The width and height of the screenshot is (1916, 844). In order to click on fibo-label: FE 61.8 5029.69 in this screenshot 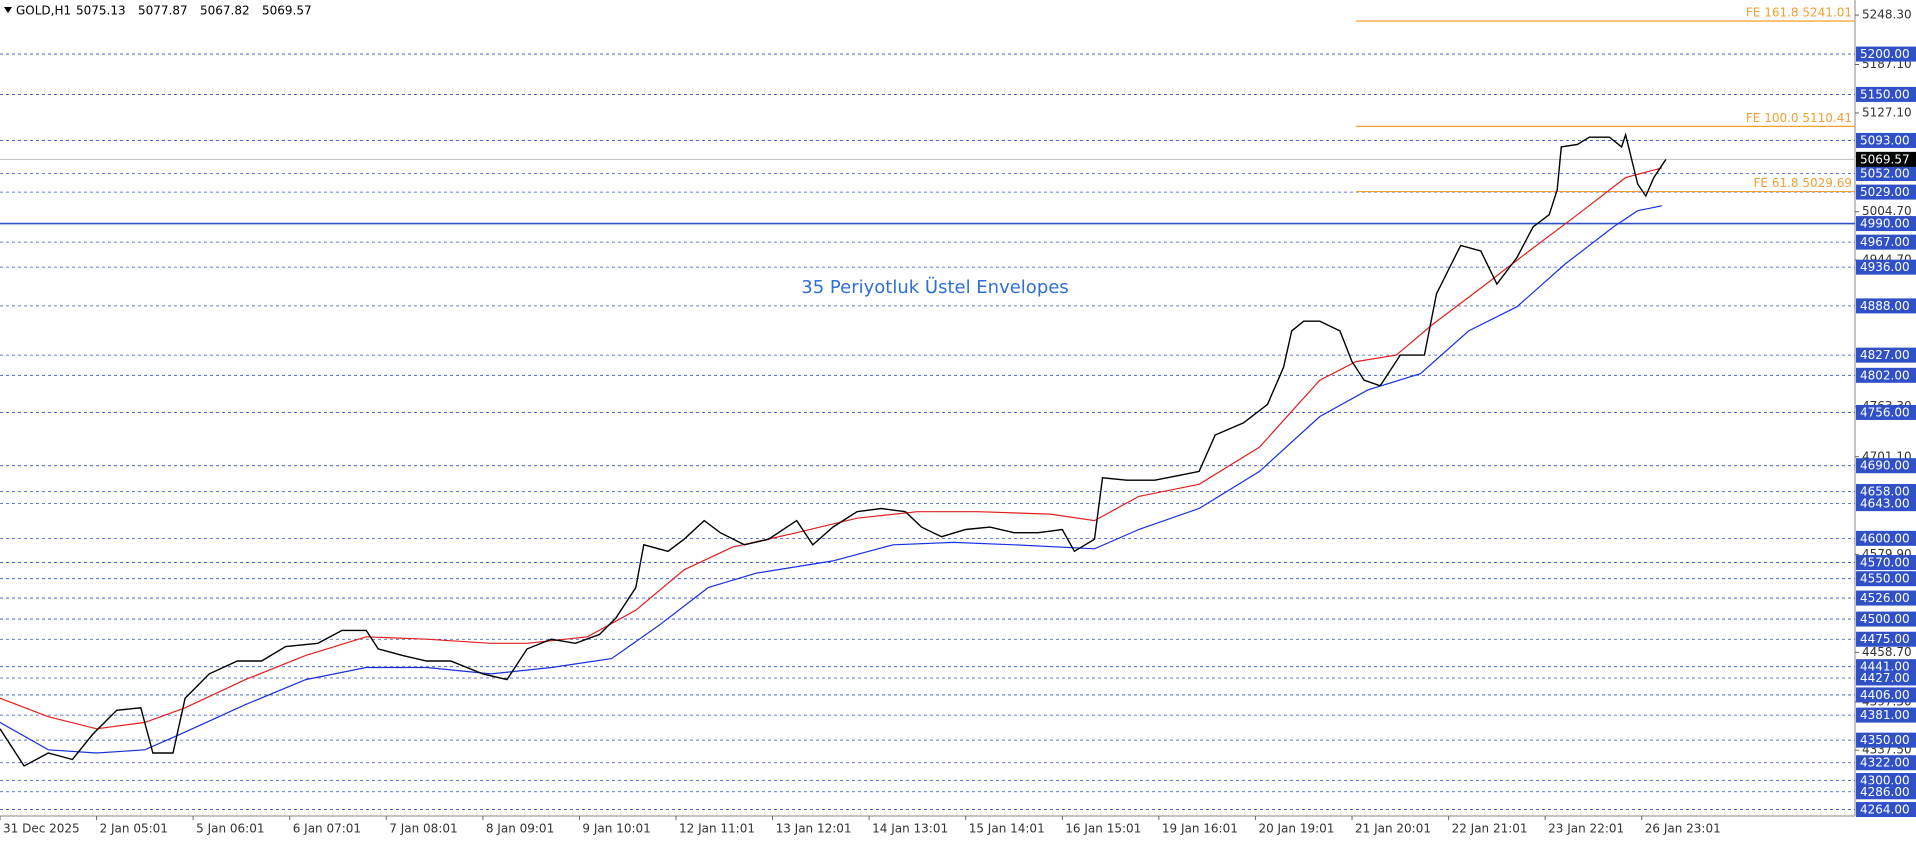, I will do `click(1803, 183)`.